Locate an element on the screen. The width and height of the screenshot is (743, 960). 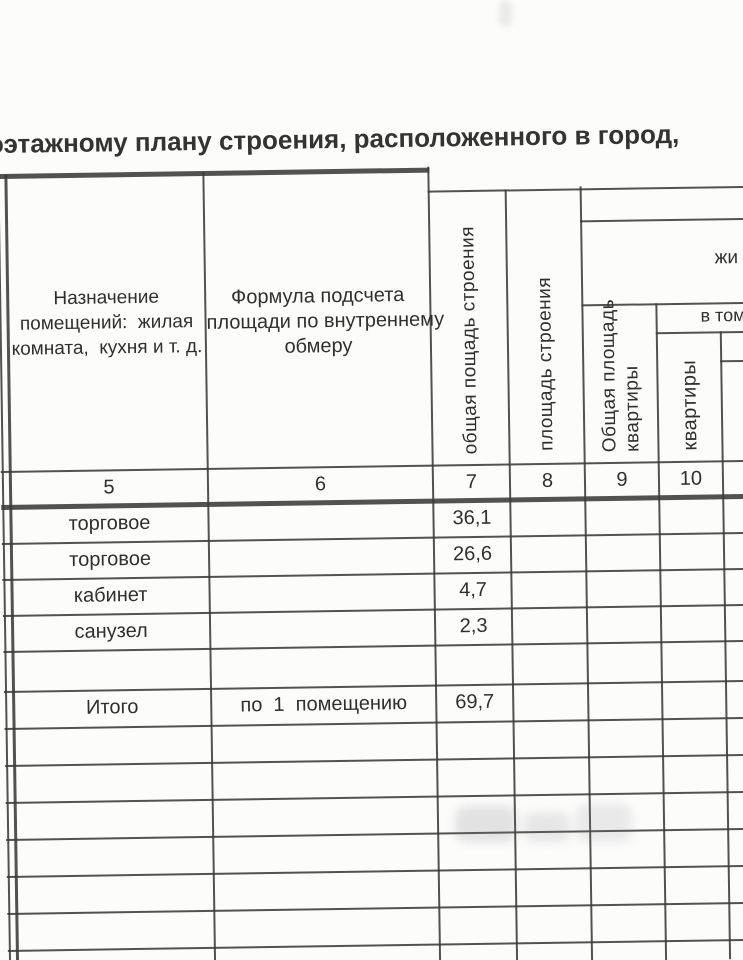
header-line: обмеру is located at coordinates (318, 346).